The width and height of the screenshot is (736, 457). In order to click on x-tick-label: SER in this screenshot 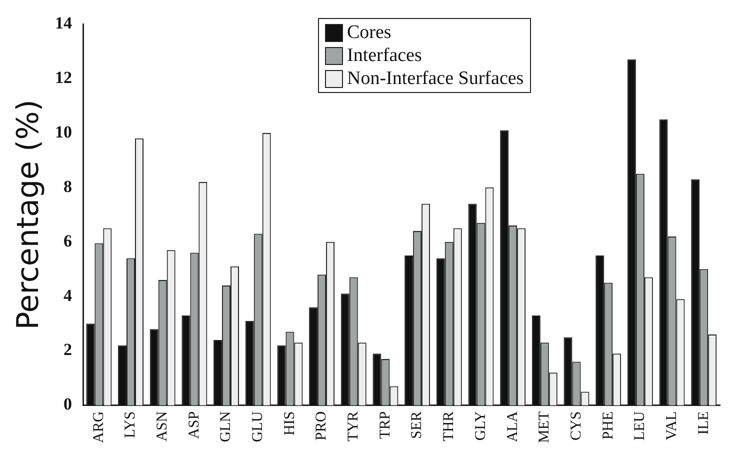, I will do `click(417, 425)`.